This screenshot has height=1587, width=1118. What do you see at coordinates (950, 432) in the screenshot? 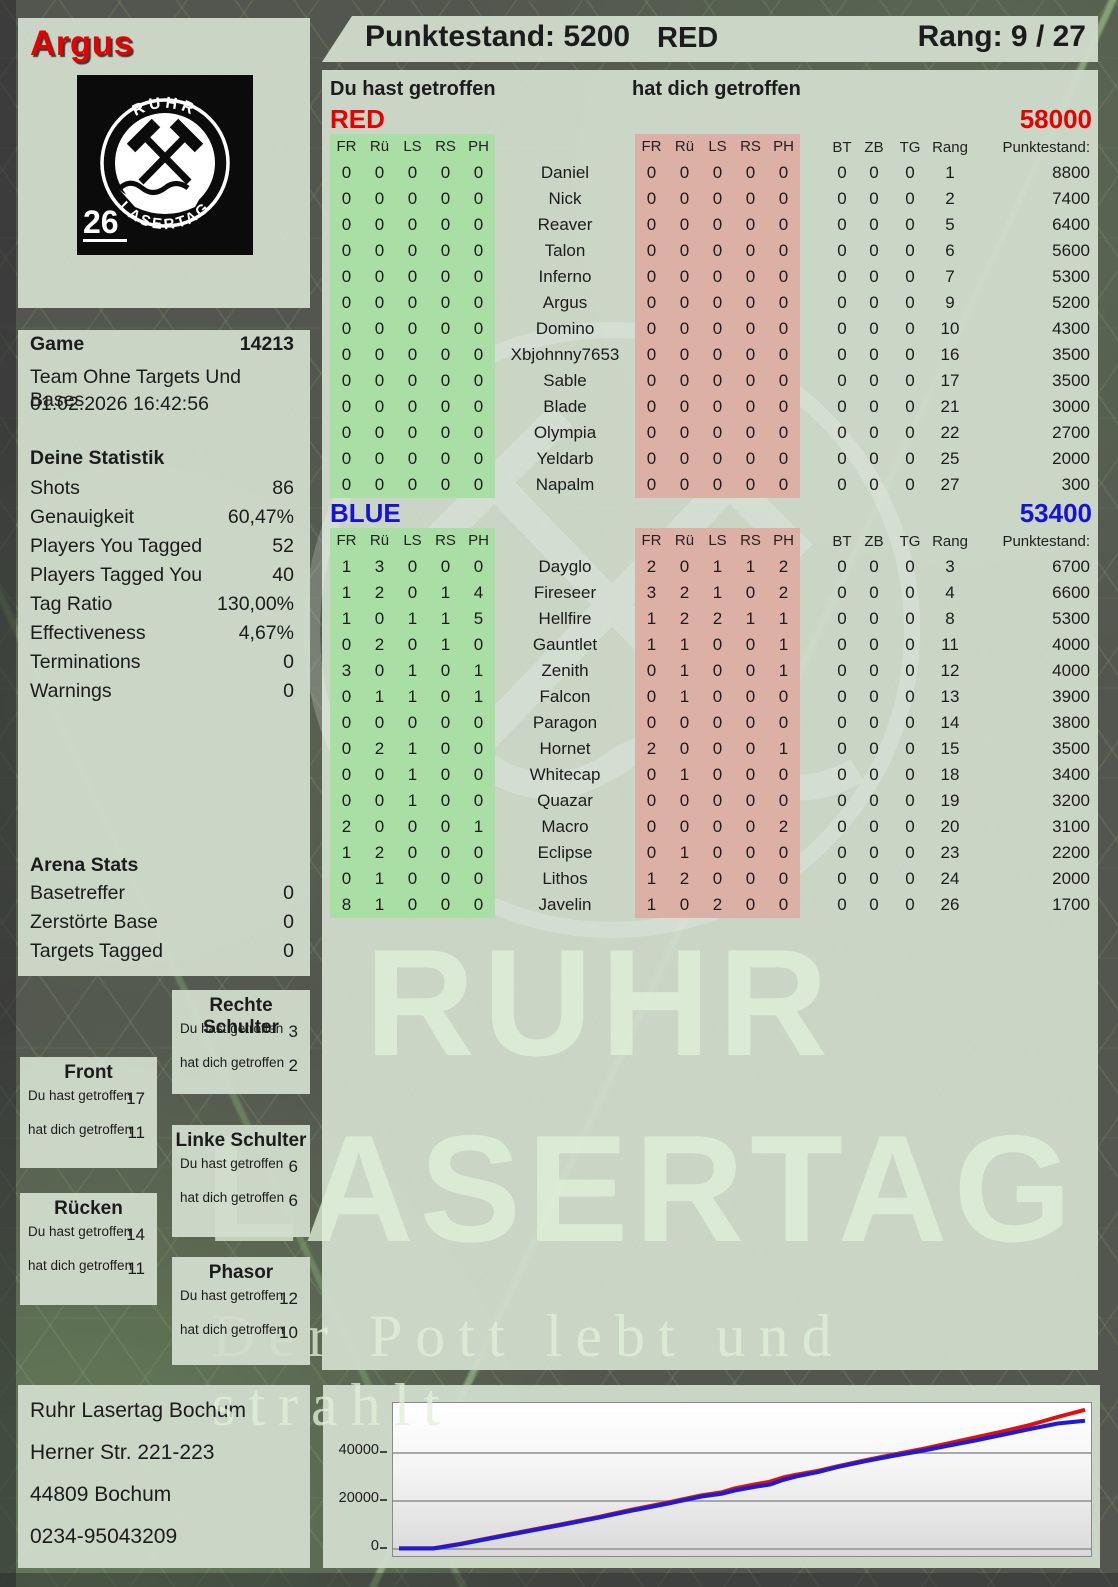
I see `cell-rang: 22` at bounding box center [950, 432].